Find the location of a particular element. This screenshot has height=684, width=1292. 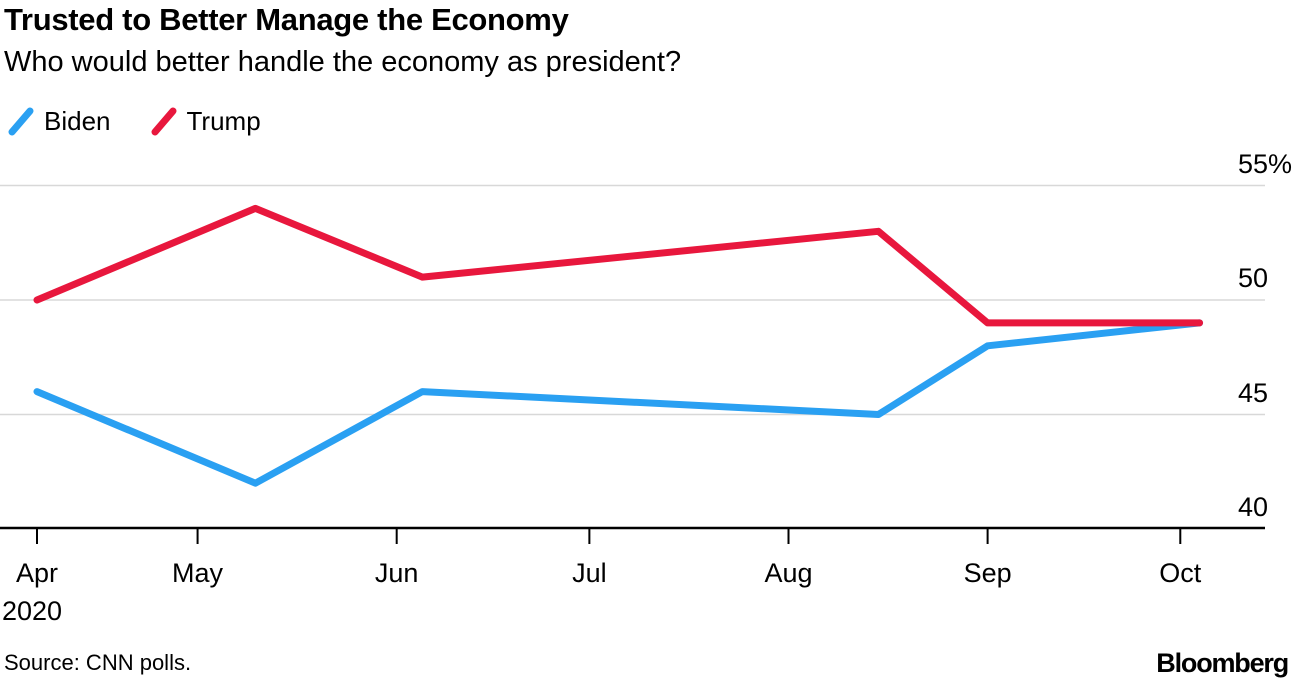

y-axis-label-value: 55 is located at coordinates (1252, 163).